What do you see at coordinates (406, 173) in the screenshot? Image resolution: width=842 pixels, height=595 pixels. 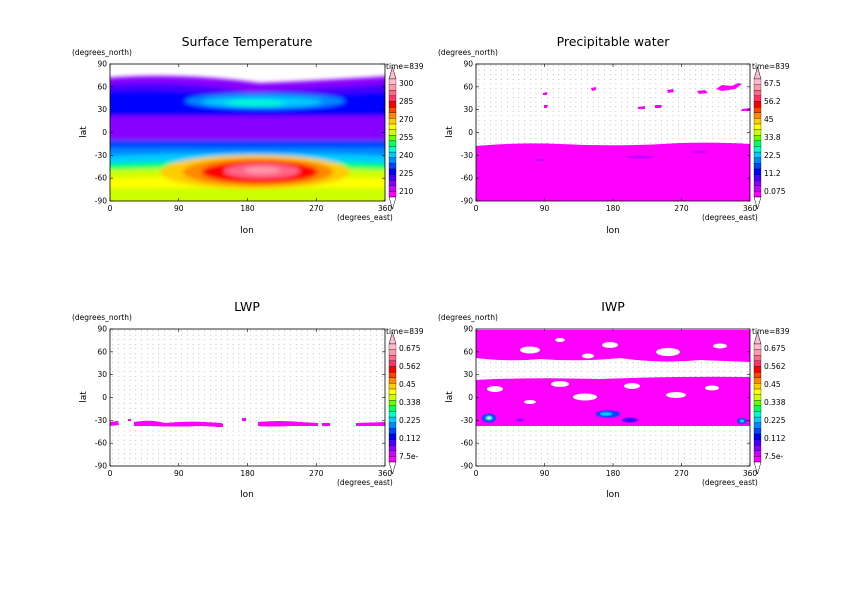 I see `colorbar-label: 225` at bounding box center [406, 173].